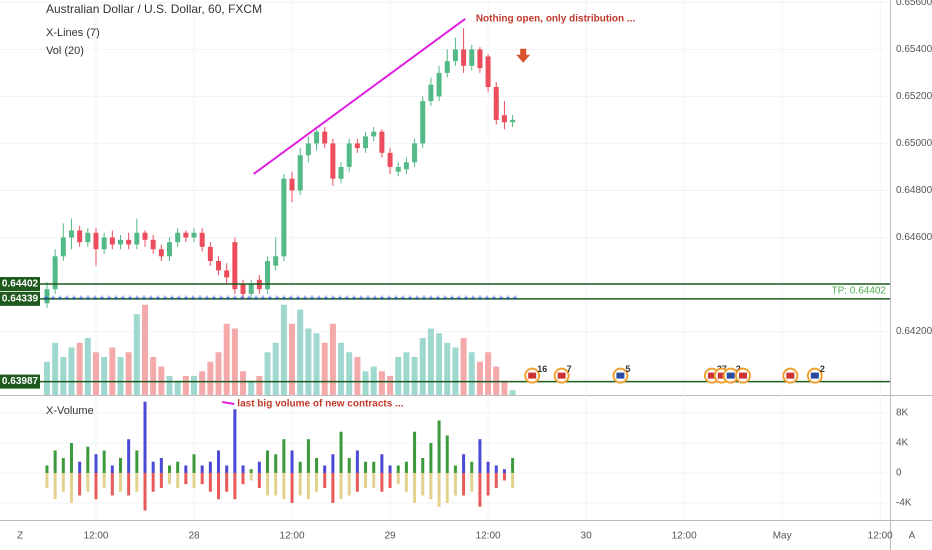  I want to click on corner-button: Z, so click(20, 536).